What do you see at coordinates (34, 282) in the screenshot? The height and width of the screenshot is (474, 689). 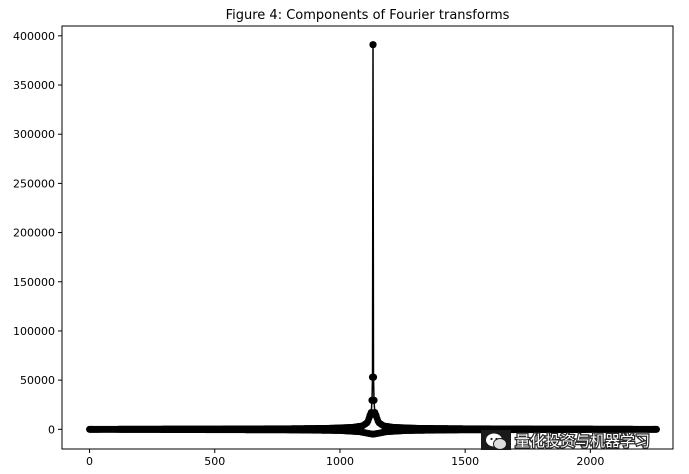 I see `y-tick-label: 150000` at bounding box center [34, 282].